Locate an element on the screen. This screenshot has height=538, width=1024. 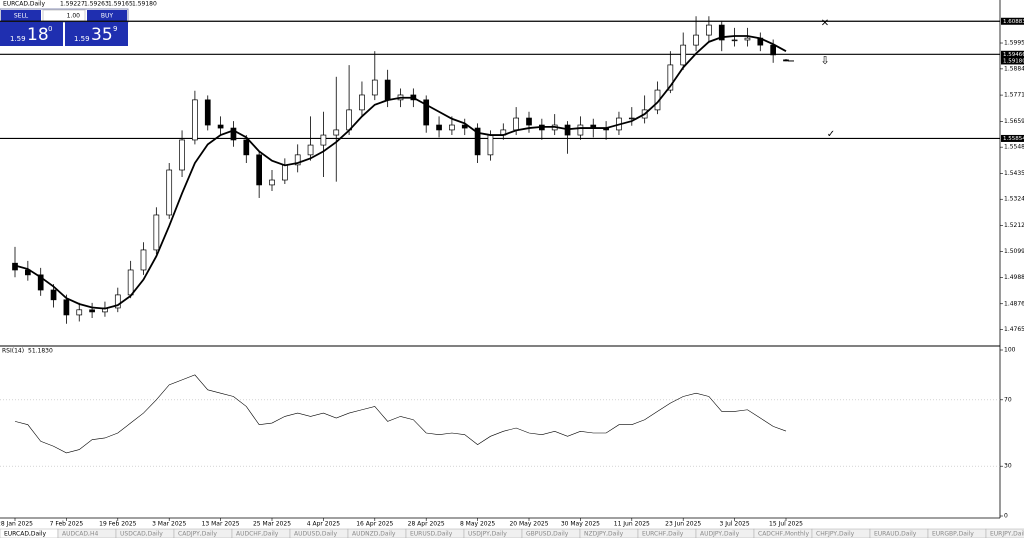
chart-tab-label: EURAUD,Daily is located at coordinates (895, 534).